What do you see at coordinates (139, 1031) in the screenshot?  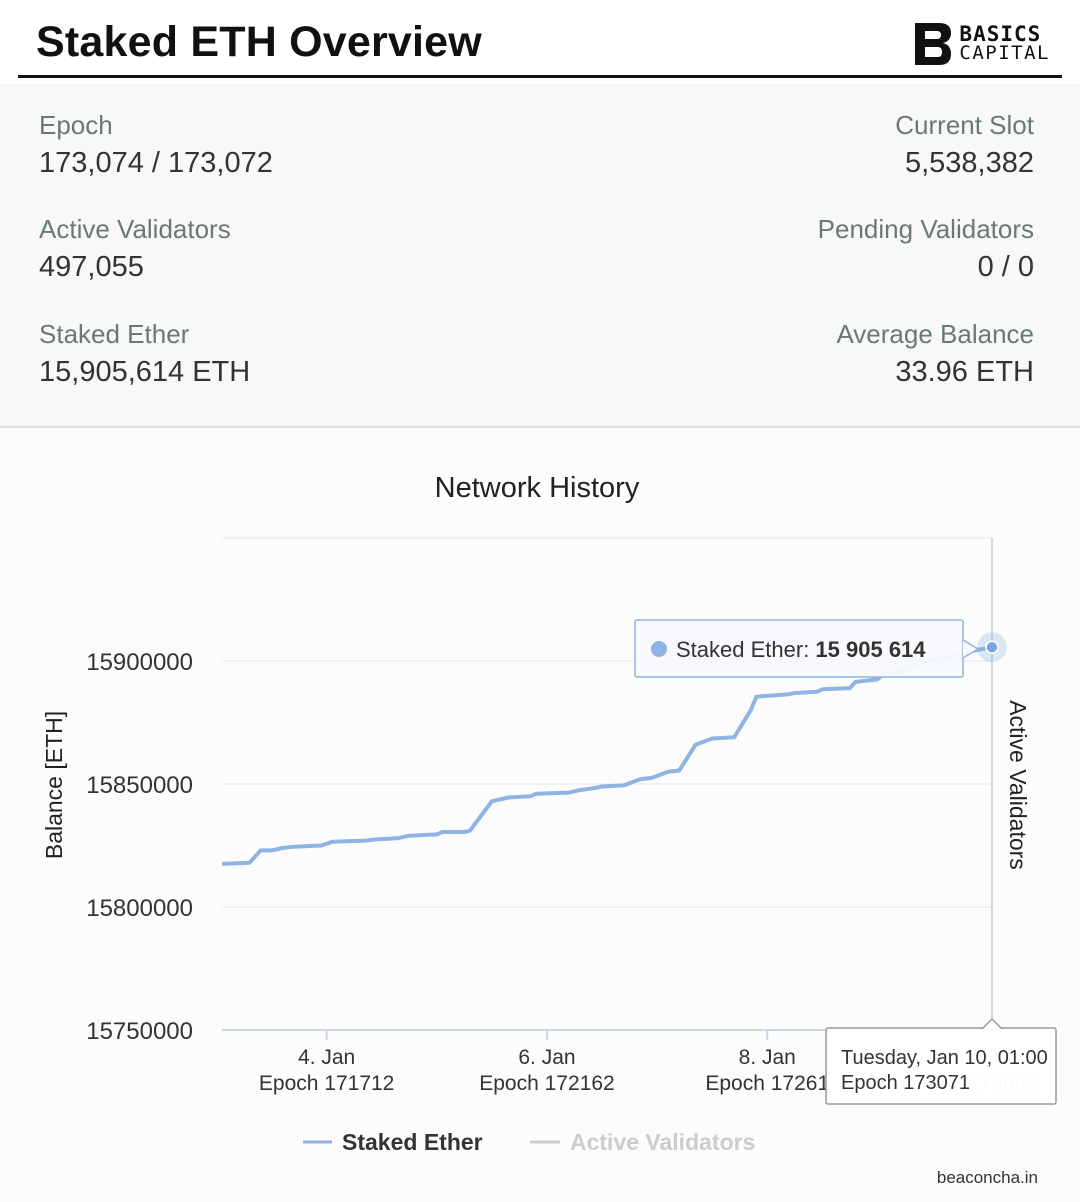 I see `y-tick-label: 15750000` at bounding box center [139, 1031].